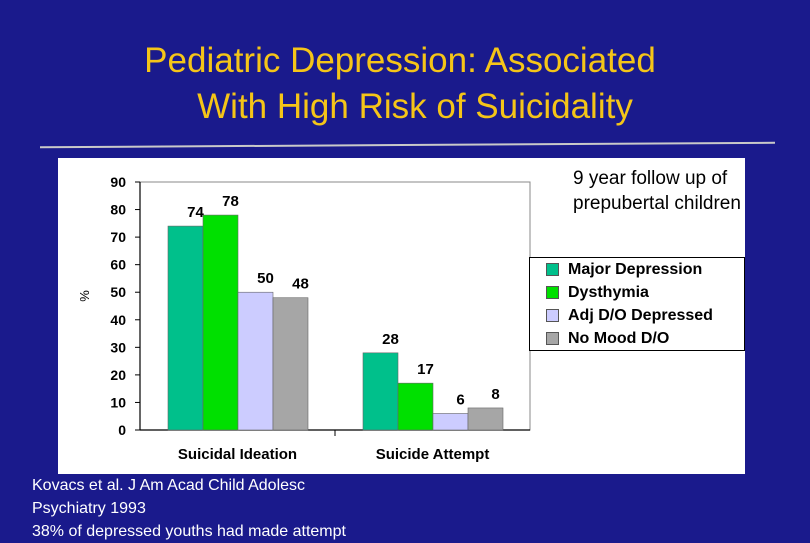  What do you see at coordinates (552, 269) in the screenshot?
I see `legend-swatch-major-depression` at bounding box center [552, 269].